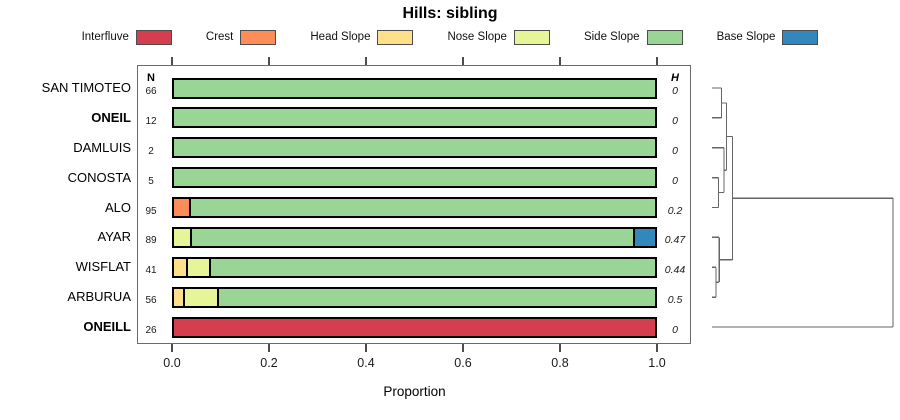 The width and height of the screenshot is (900, 420). I want to click on legend-label: Head Slope, so click(340, 37).